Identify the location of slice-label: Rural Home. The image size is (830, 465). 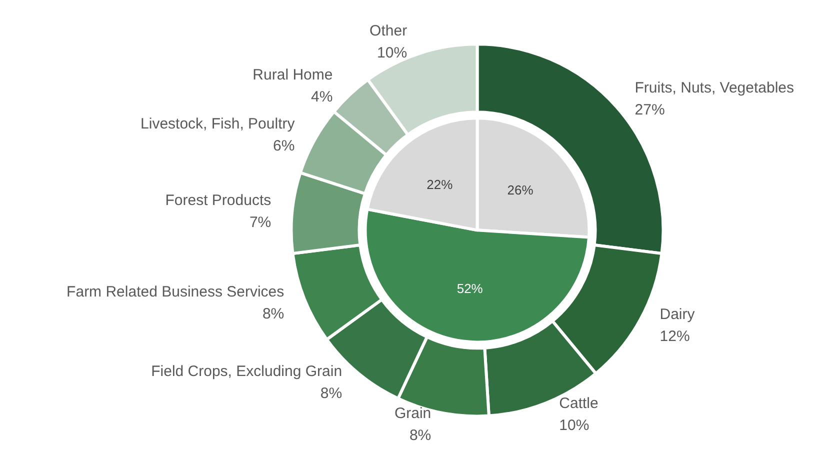
(292, 75).